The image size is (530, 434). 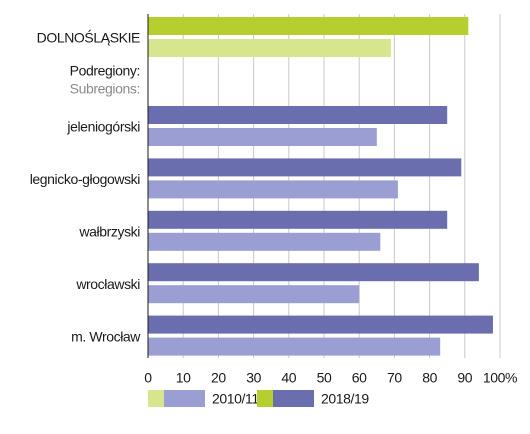 I want to click on x-tick-label: 60, so click(x=359, y=378).